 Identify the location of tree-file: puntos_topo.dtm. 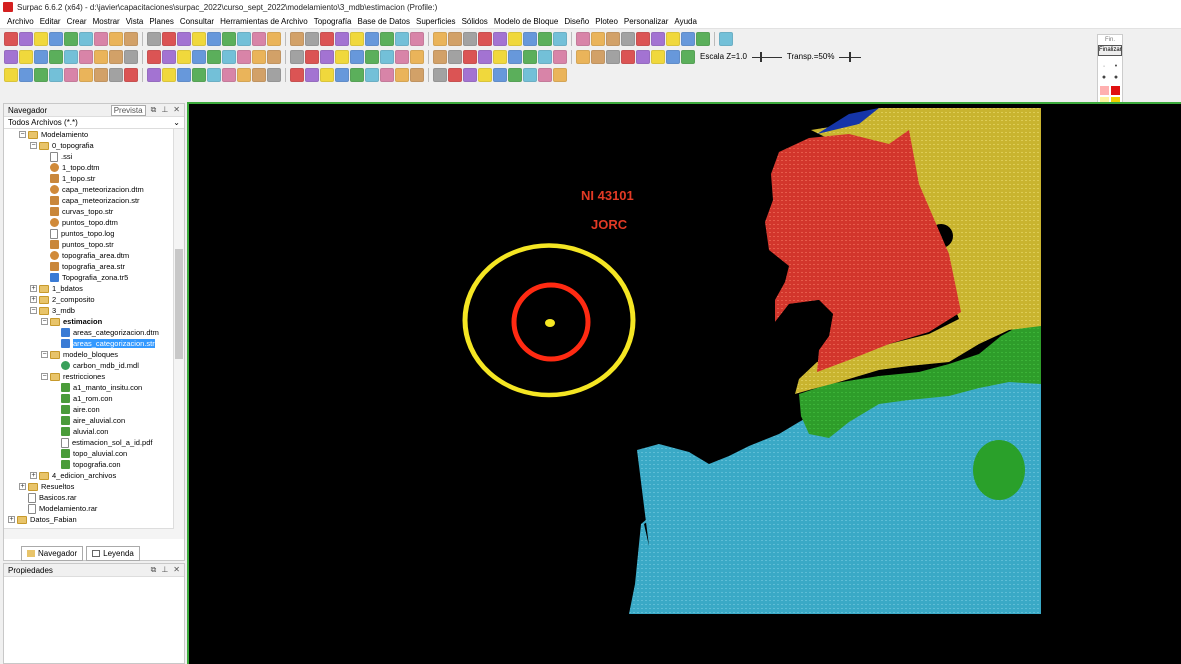
(94, 222).